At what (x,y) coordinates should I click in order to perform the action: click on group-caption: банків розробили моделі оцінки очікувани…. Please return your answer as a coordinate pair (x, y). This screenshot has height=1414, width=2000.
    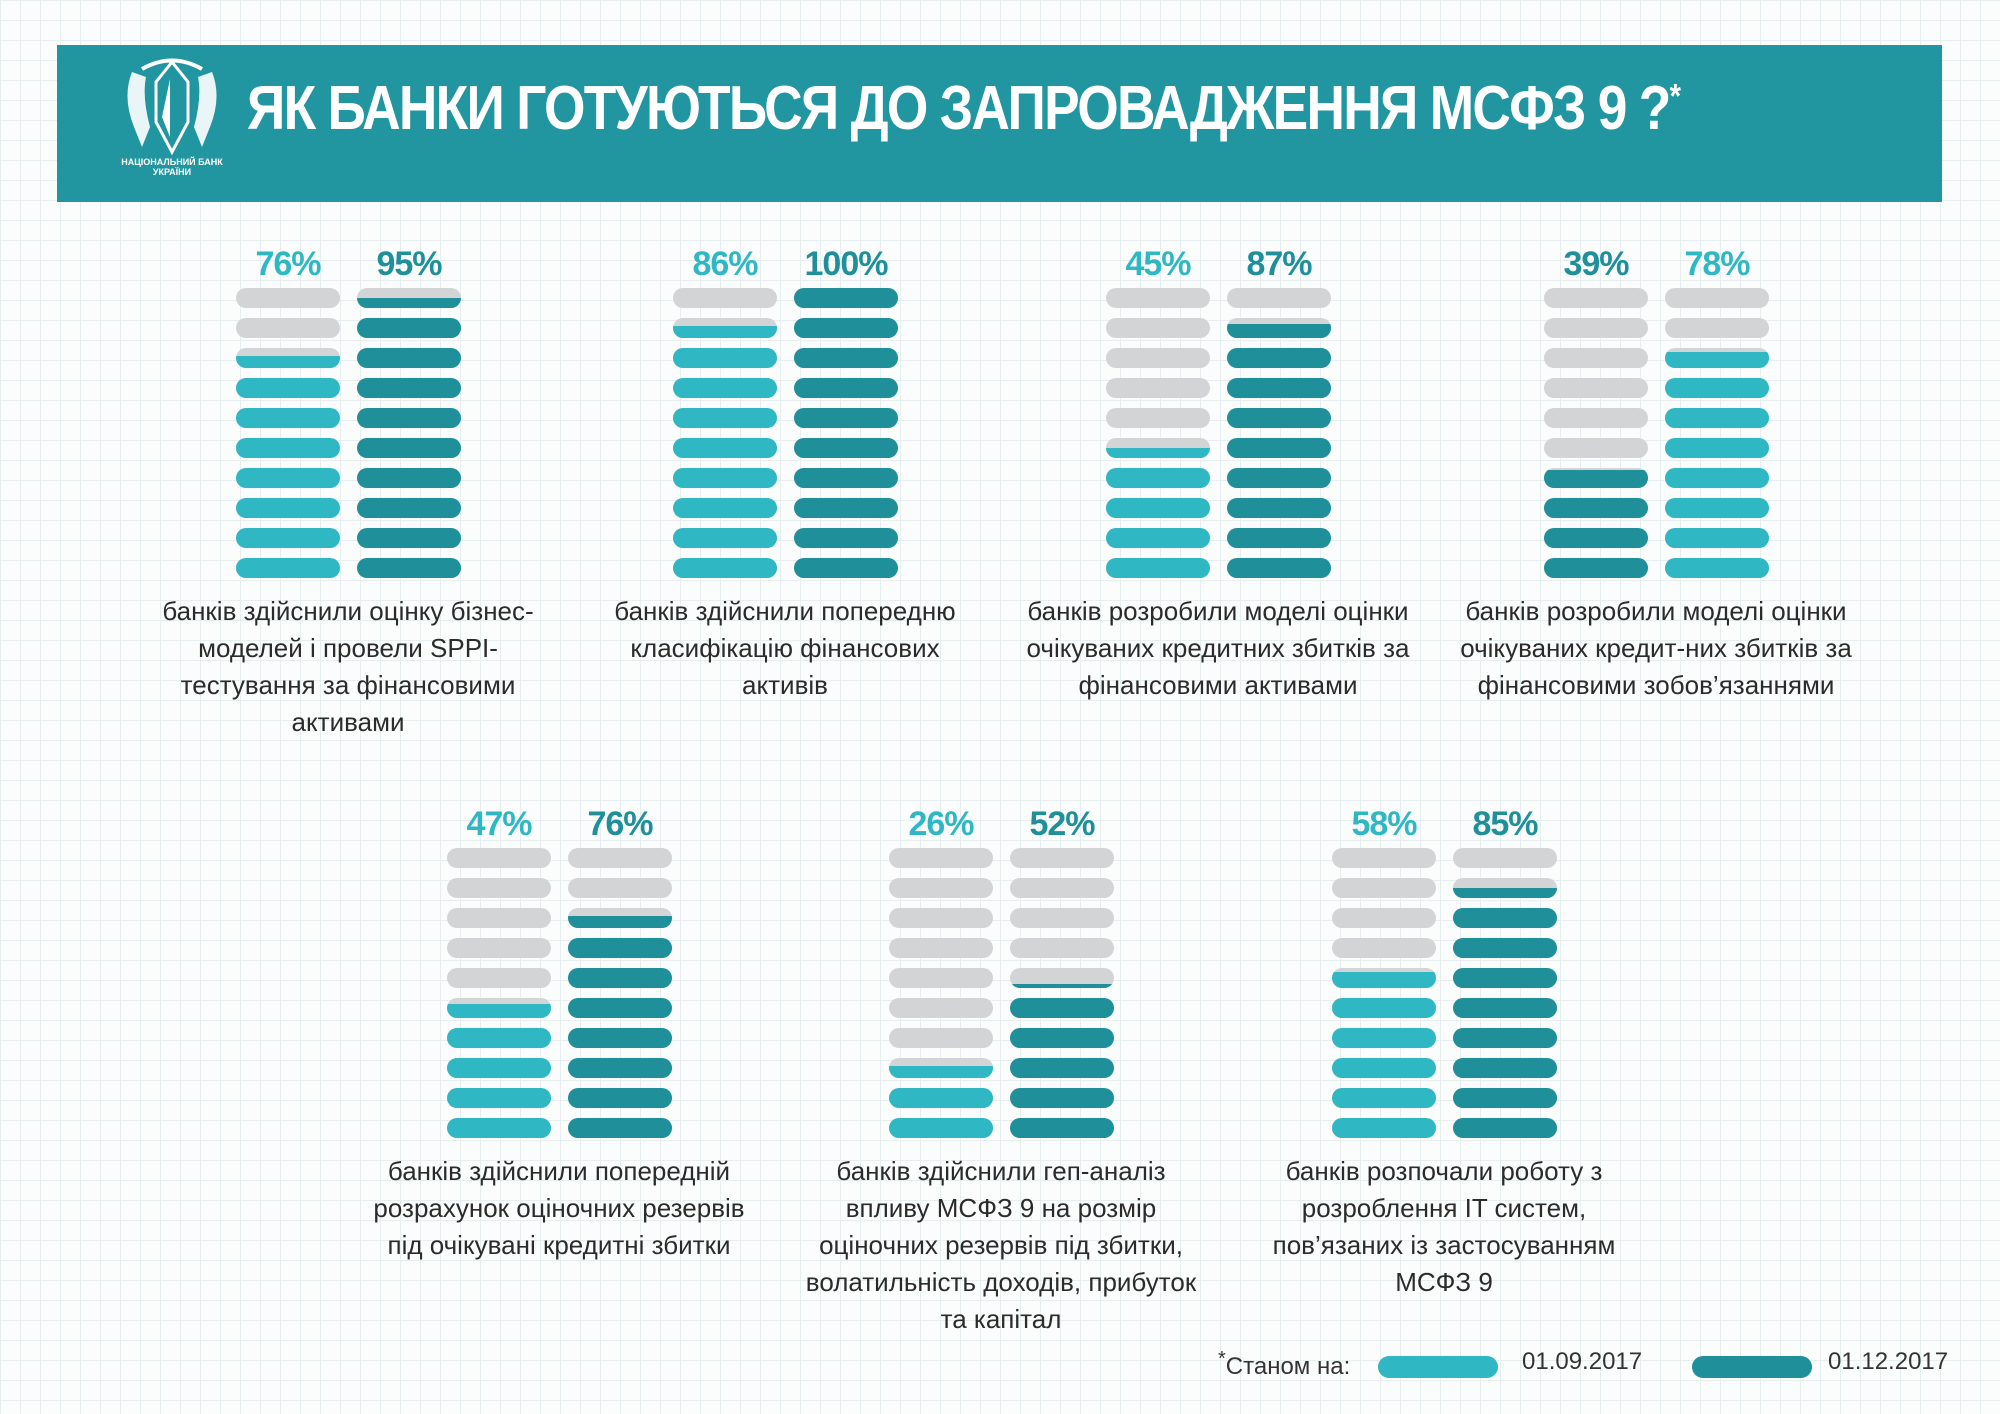
    Looking at the image, I should click on (1656, 648).